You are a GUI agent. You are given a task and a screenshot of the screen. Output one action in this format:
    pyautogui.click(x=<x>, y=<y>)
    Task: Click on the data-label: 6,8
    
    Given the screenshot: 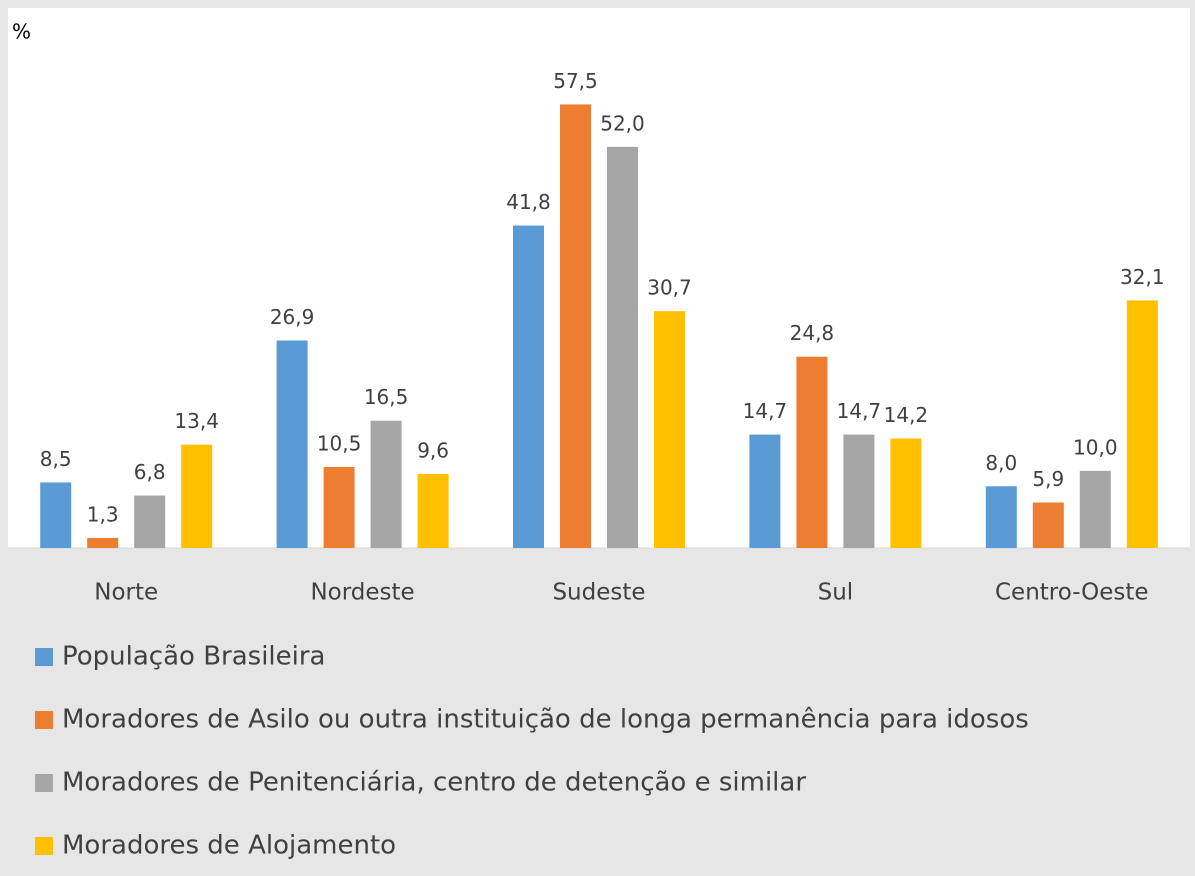 What is the action you would take?
    pyautogui.click(x=150, y=472)
    